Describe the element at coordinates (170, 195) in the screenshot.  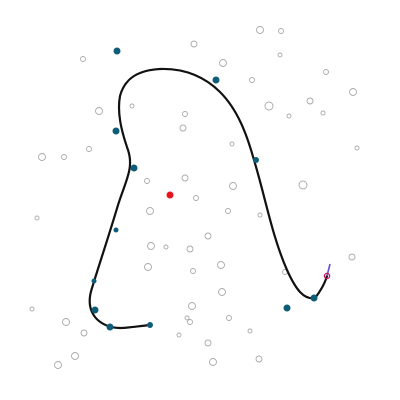
I see `center-target-dot` at that location.